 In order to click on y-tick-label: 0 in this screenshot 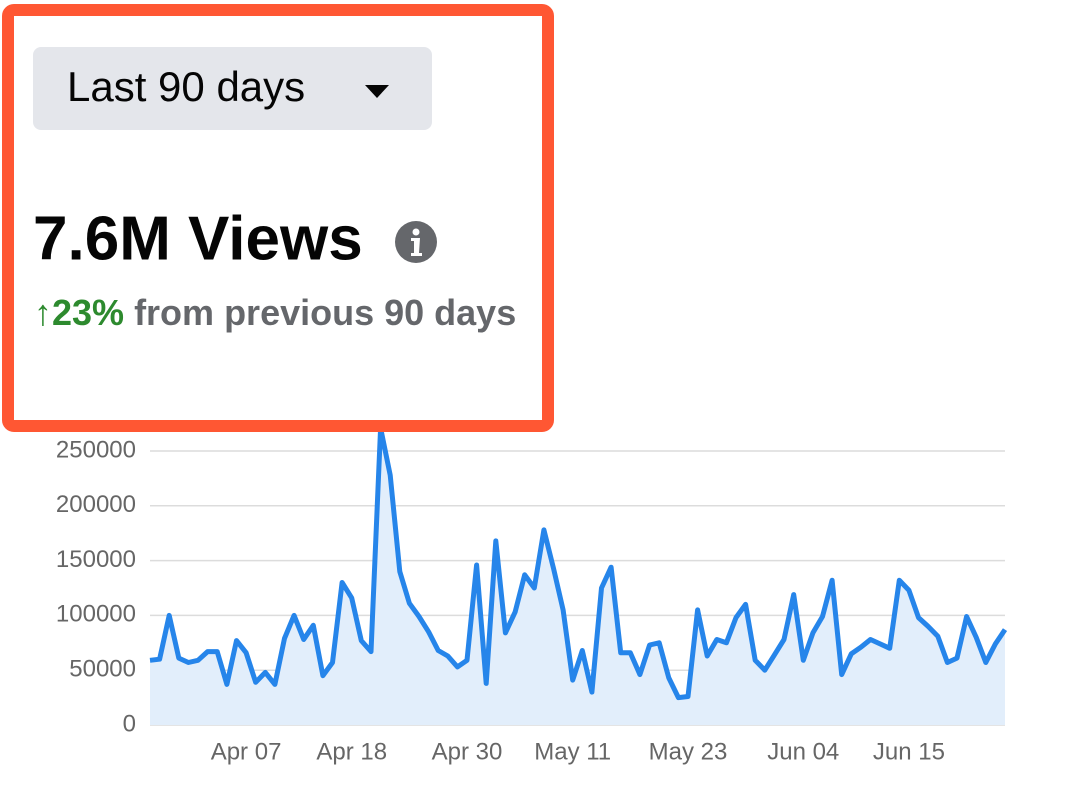, I will do `click(129, 723)`.